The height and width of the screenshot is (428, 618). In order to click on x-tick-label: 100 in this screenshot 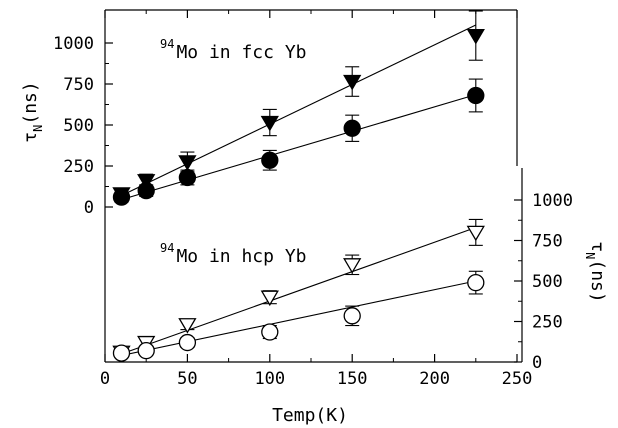, I will do `click(269, 379)`.